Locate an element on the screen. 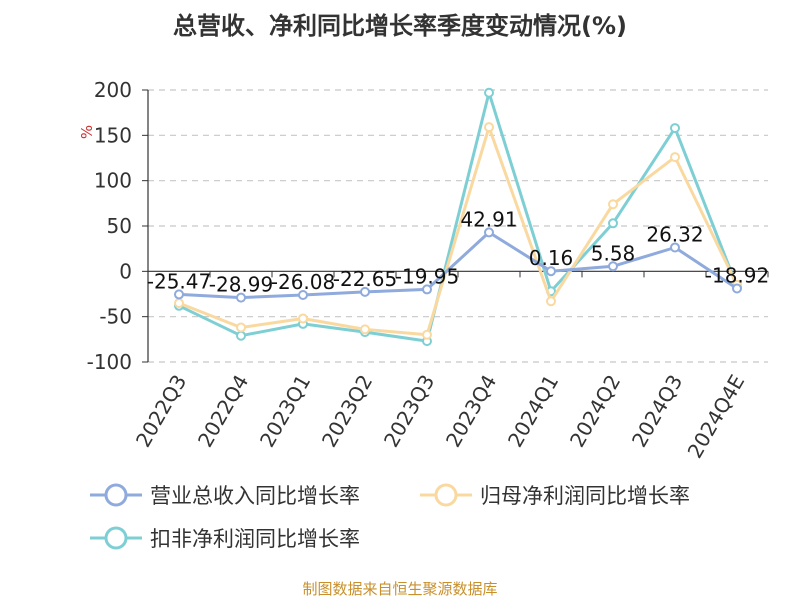 This screenshot has height=600, width=800. legend-item-revenue: 营业总收入同比增长率 is located at coordinates (225, 495).